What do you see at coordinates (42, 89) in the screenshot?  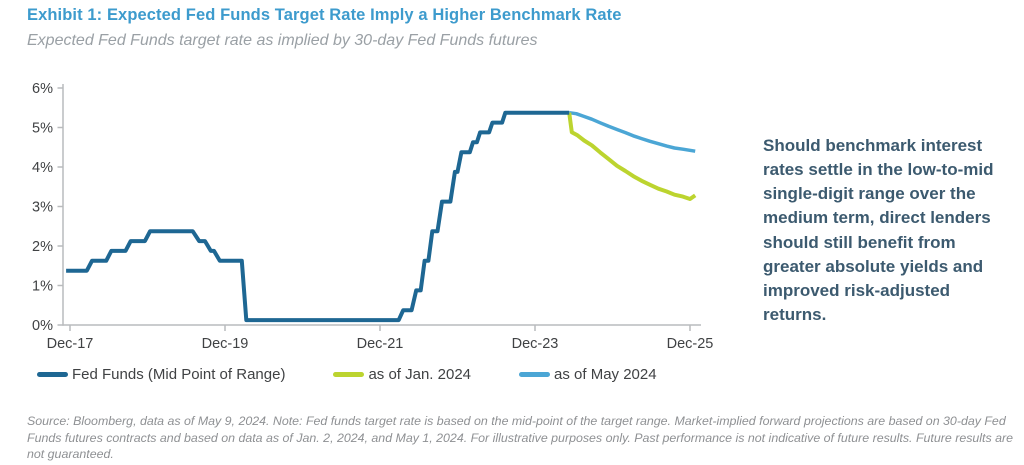 I see `svg-text: 6%` at bounding box center [42, 89].